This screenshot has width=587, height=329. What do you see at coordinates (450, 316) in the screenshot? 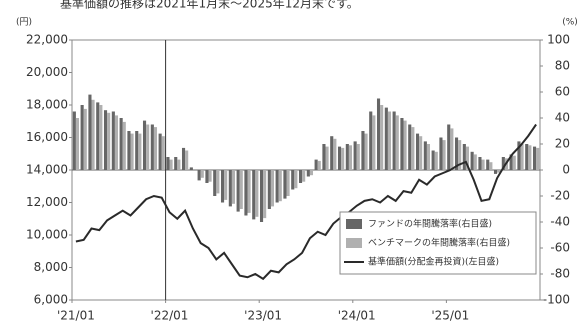
I see `x-tick-label: '25/01` at bounding box center [450, 316].